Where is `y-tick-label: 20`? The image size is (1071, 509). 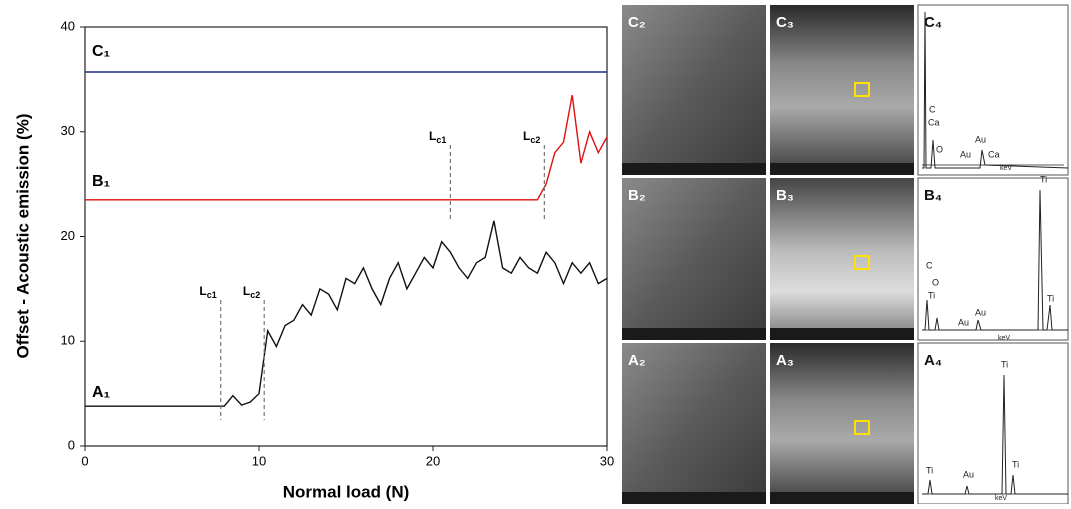
y-tick-label: 20 is located at coordinates (68, 235).